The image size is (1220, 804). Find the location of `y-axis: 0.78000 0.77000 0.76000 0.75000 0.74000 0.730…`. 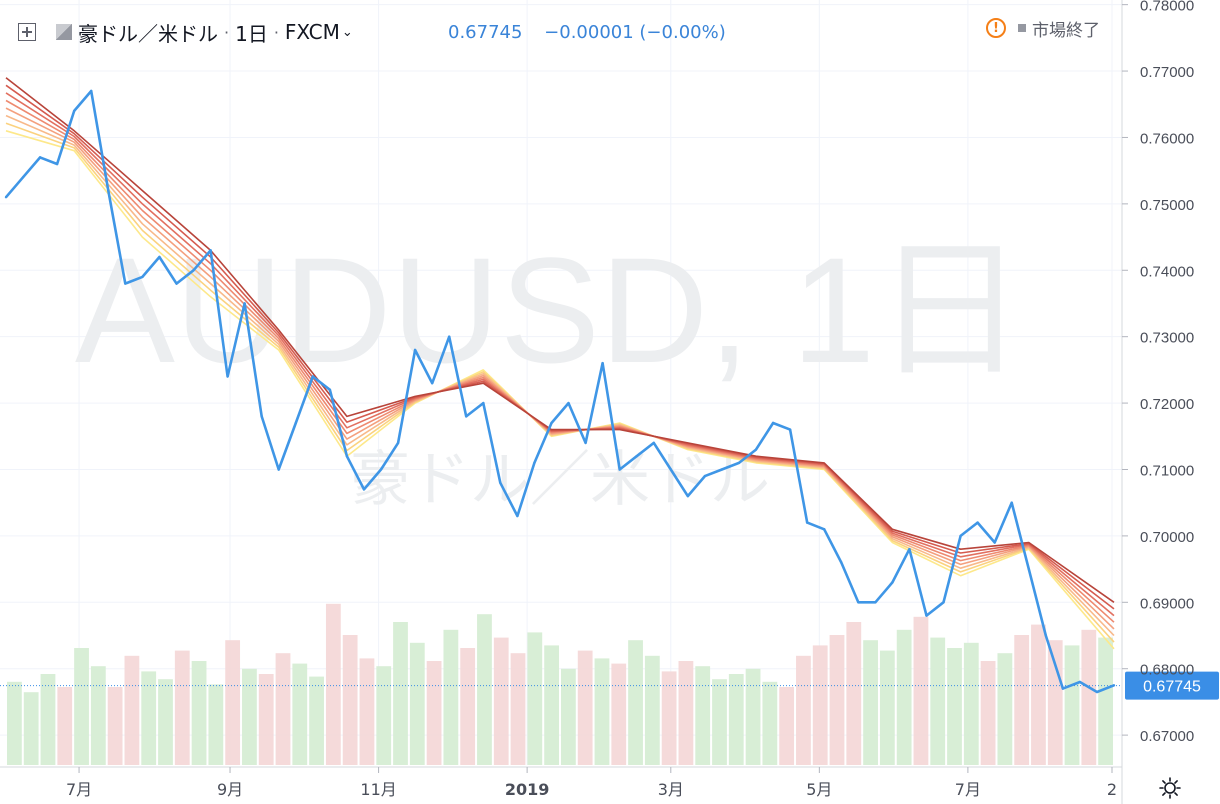

y-axis: 0.78000 0.77000 0.76000 0.75000 0.74000 0.730… is located at coordinates (1157, 402).